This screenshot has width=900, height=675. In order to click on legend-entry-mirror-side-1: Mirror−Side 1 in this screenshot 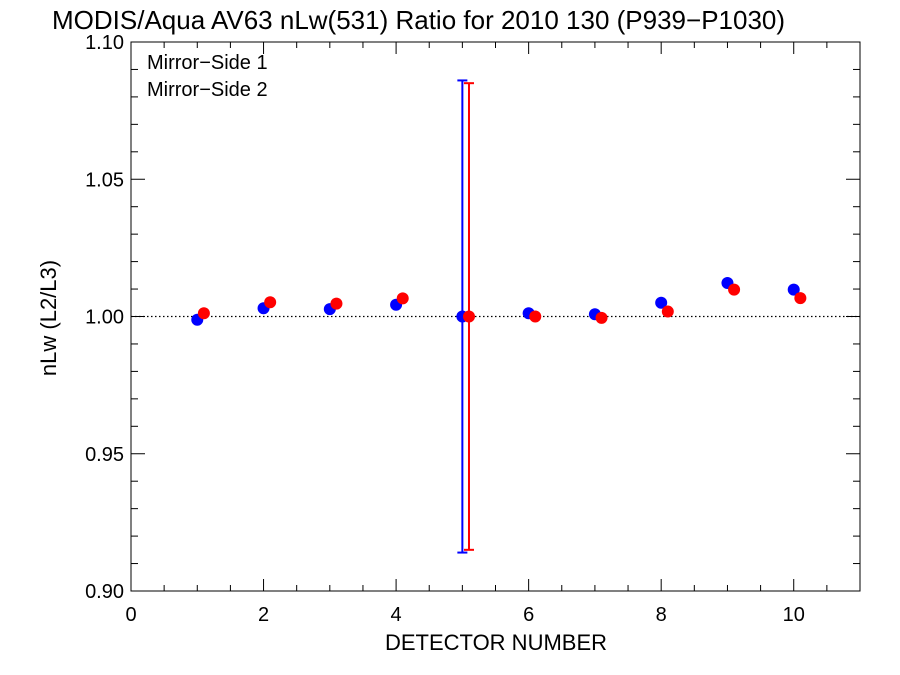, I will do `click(207, 63)`.